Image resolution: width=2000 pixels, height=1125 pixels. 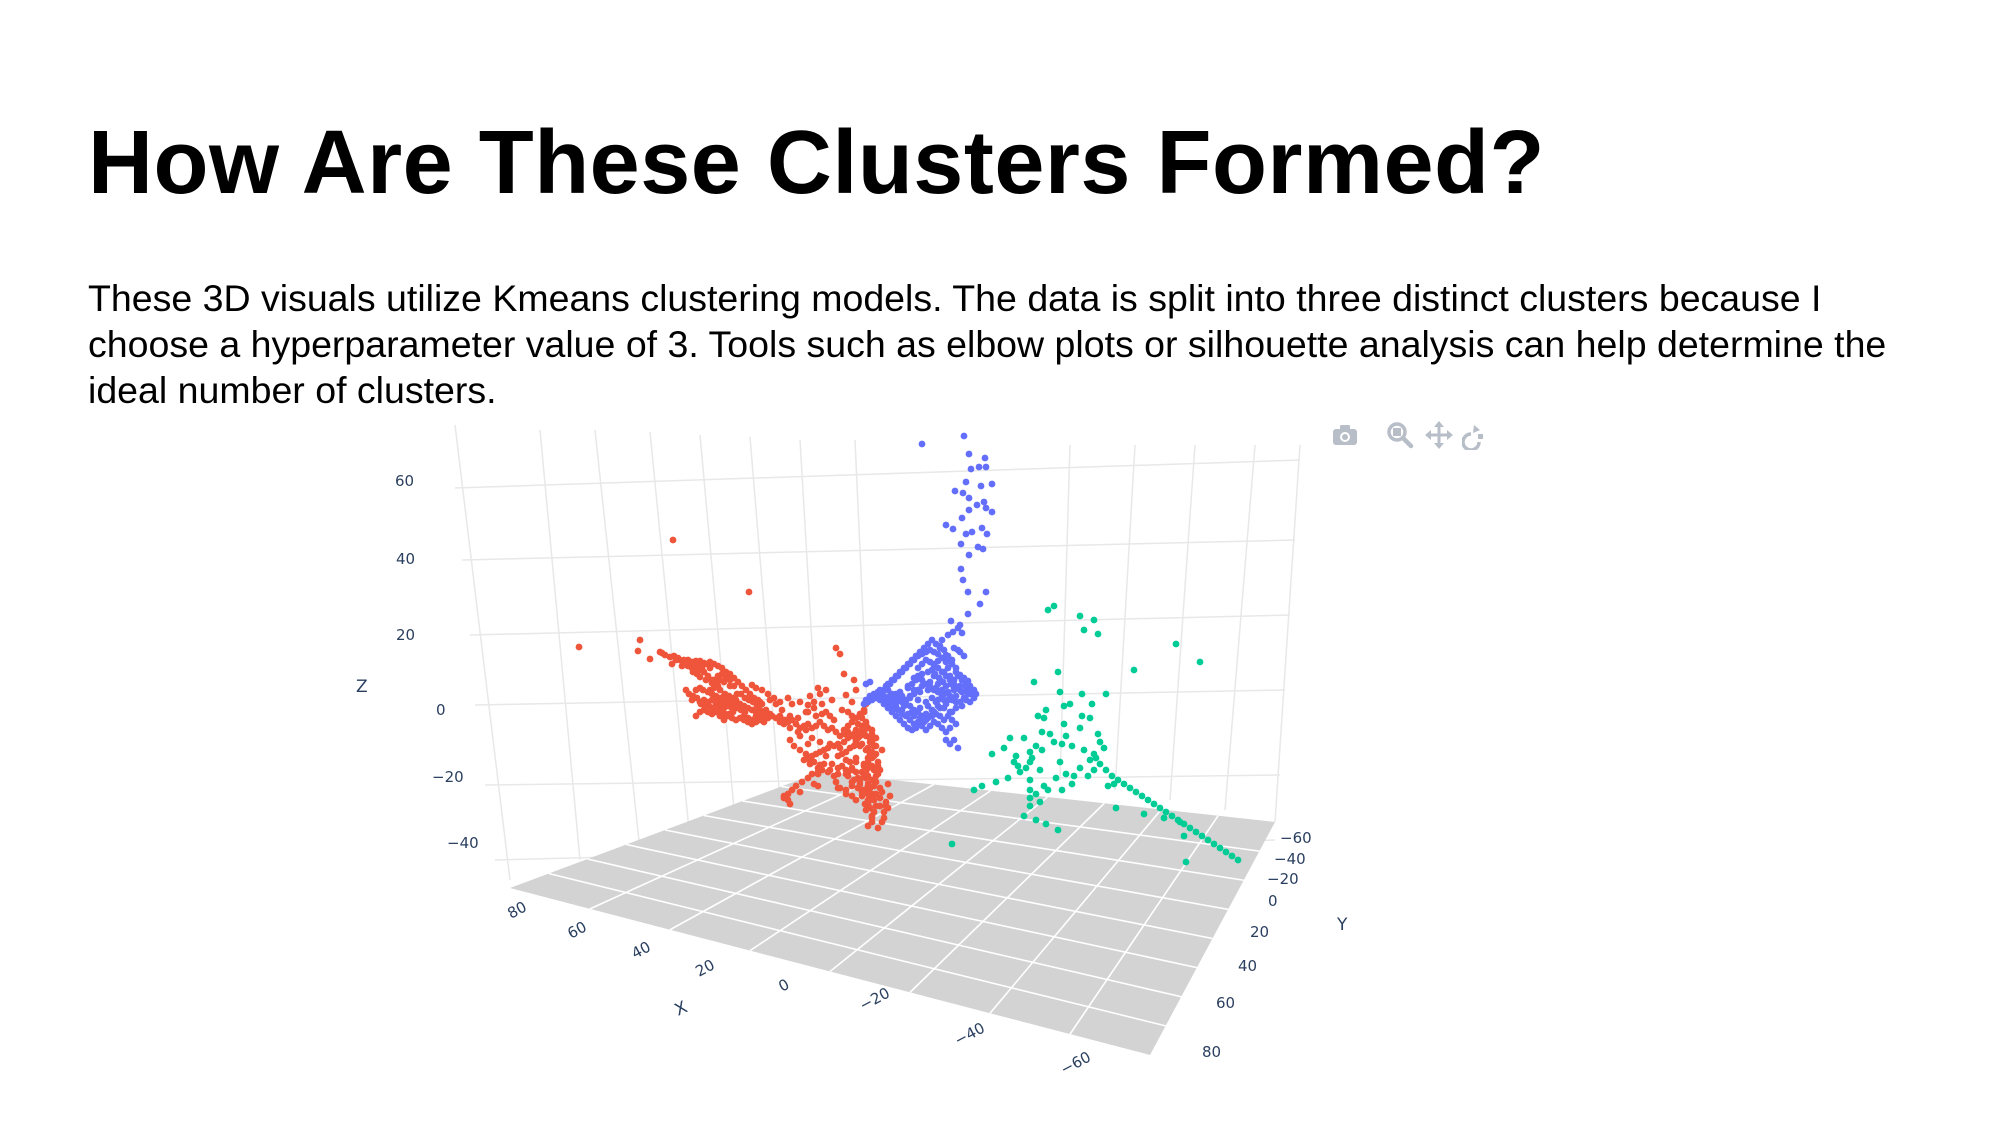 What do you see at coordinates (1259, 932) in the screenshot?
I see `y-tick-label: 20` at bounding box center [1259, 932].